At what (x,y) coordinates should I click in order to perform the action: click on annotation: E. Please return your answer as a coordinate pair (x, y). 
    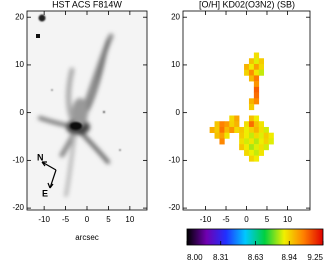
    Looking at the image, I should click on (45, 193).